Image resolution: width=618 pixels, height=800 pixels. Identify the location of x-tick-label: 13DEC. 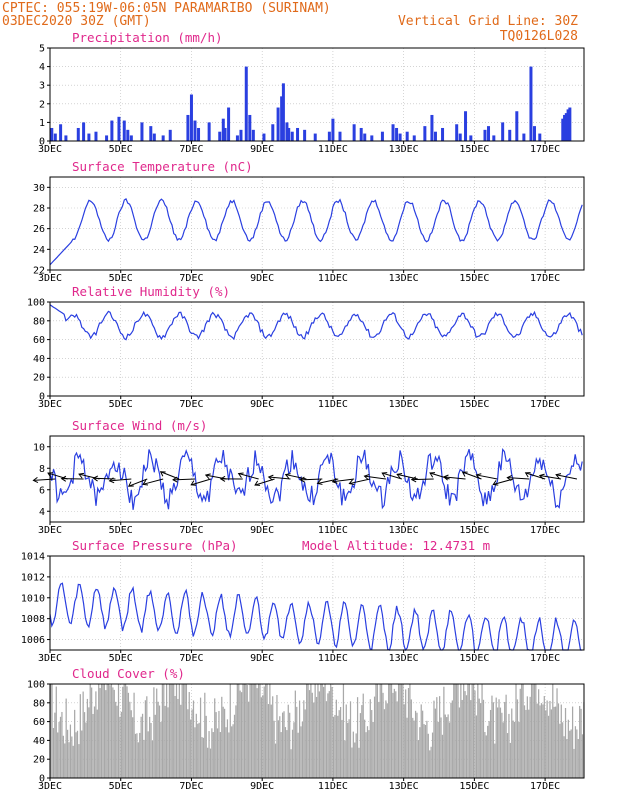
(404, 404).